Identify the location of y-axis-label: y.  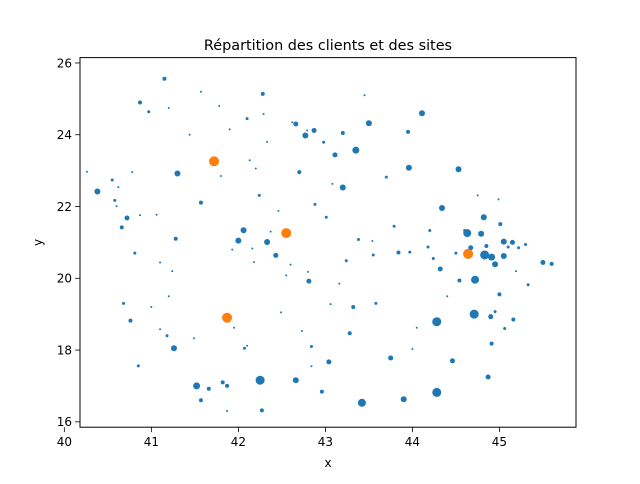
(38, 242).